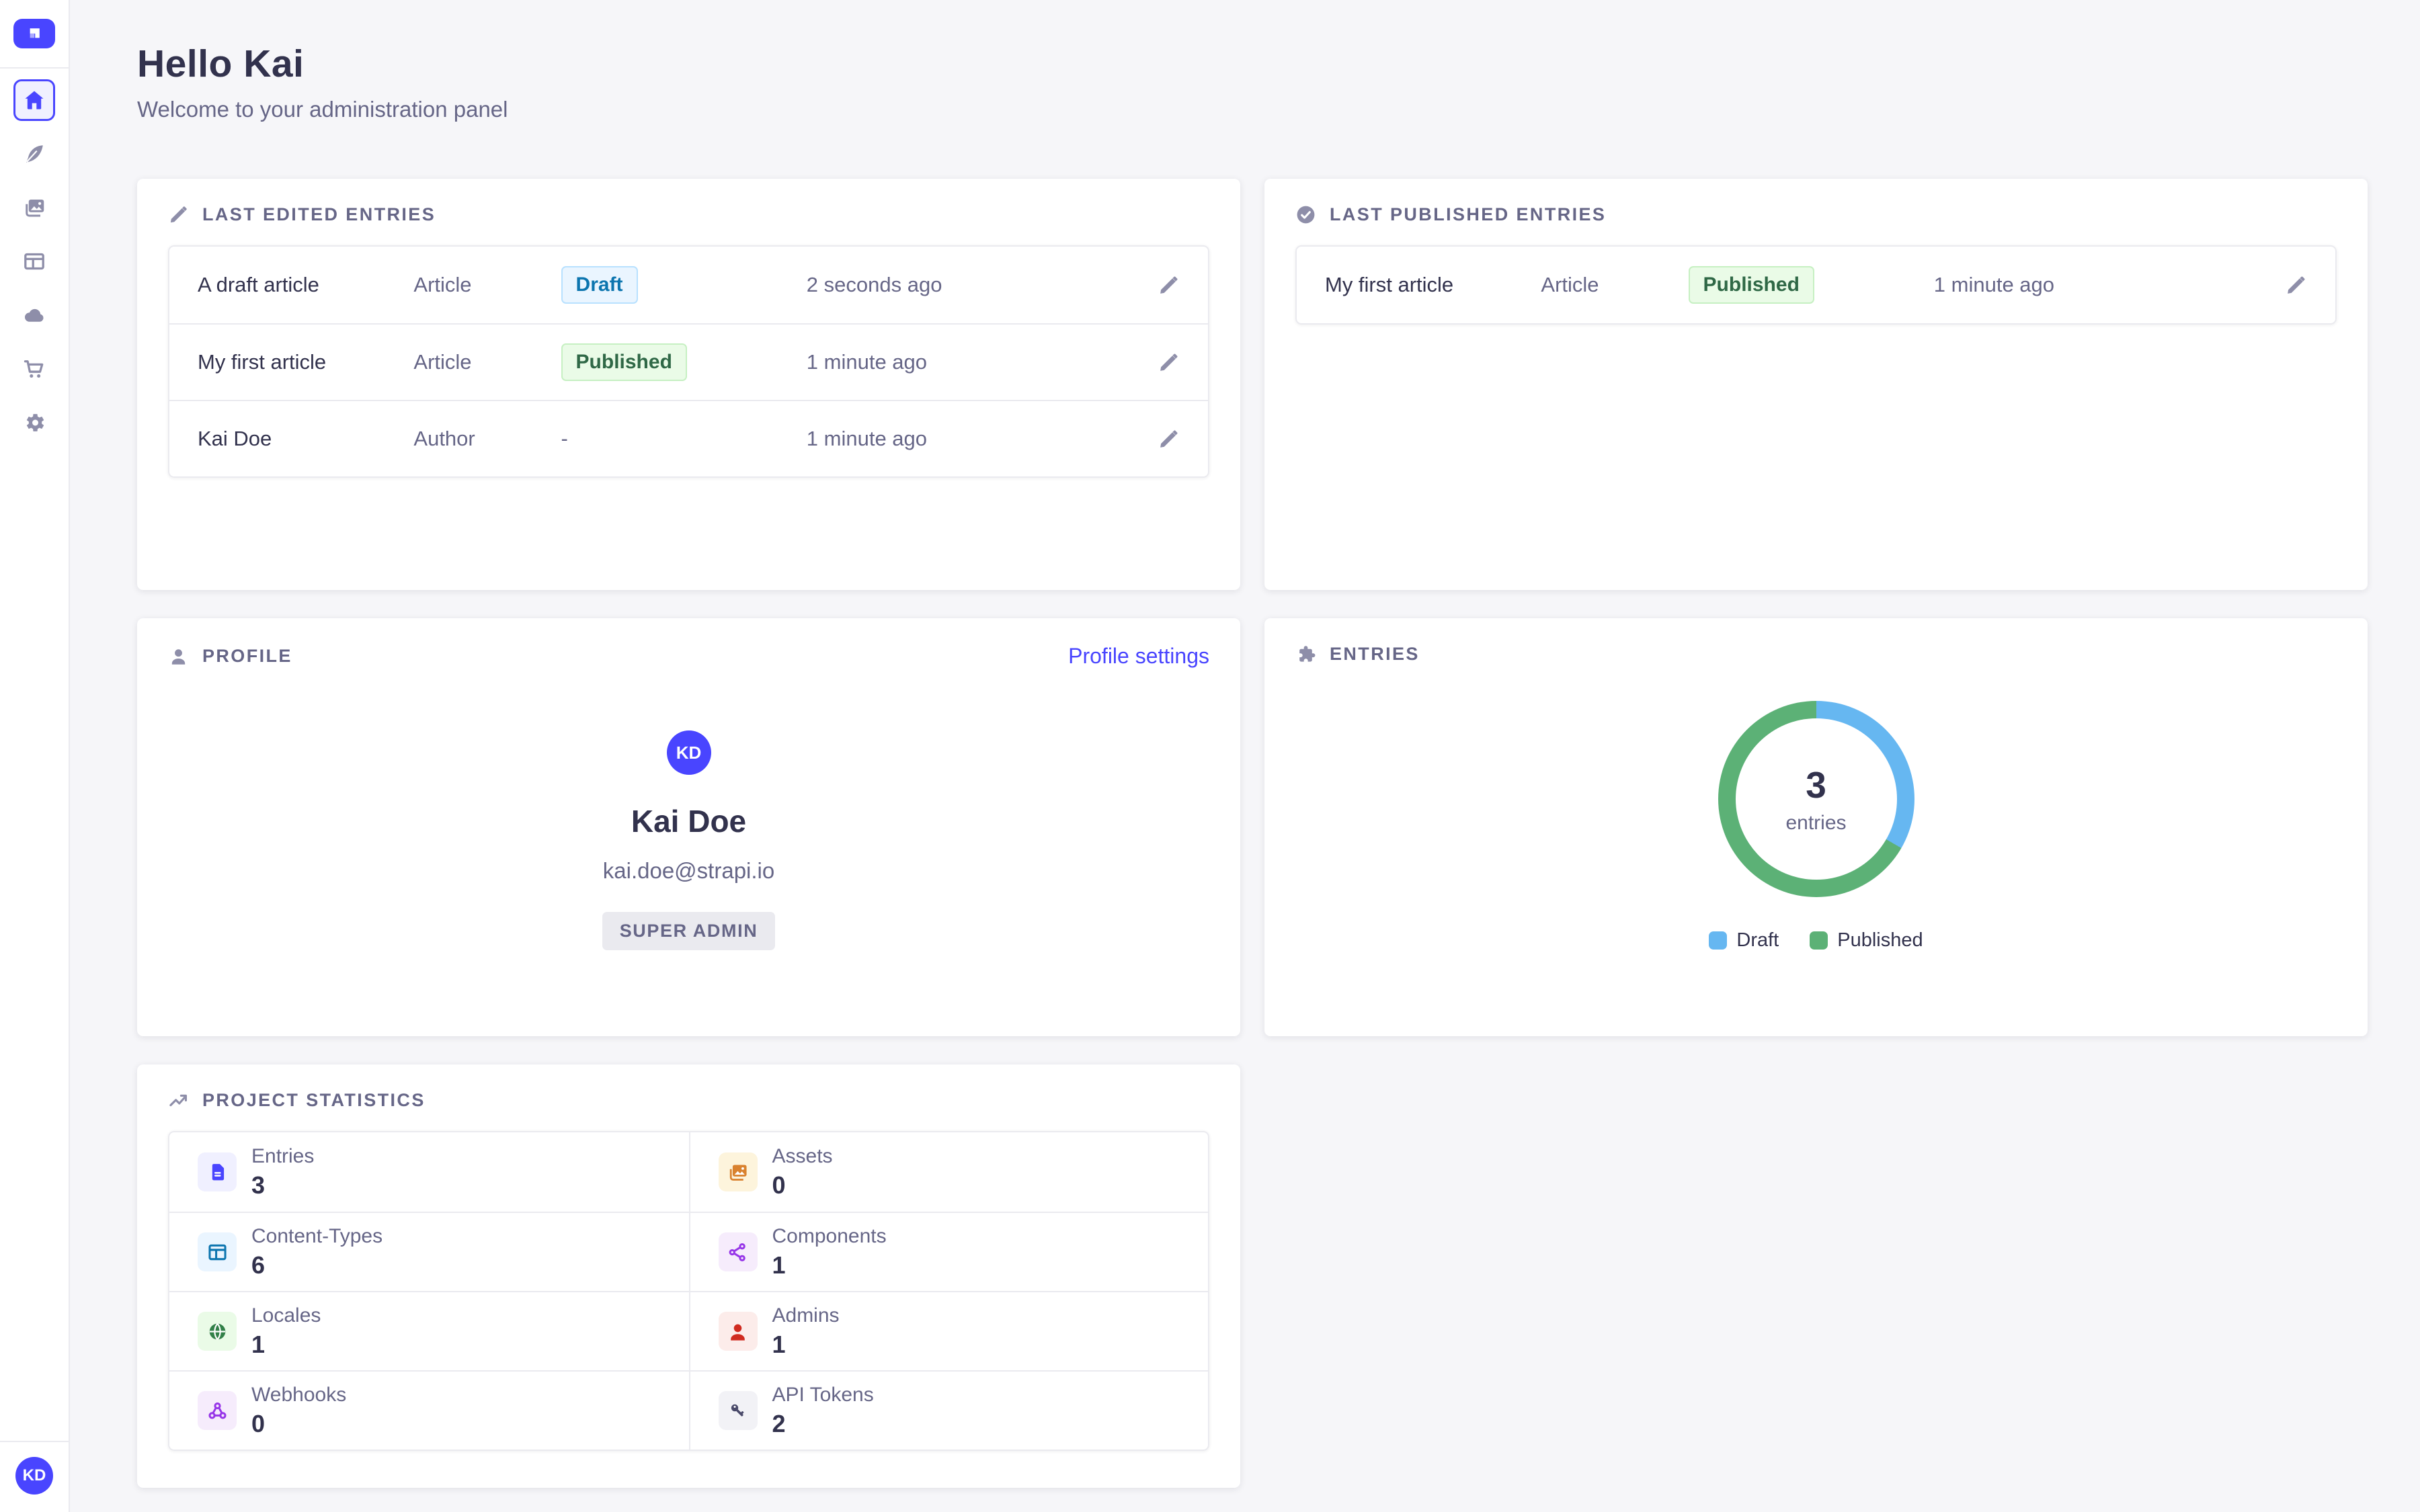 The height and width of the screenshot is (1512, 2420). I want to click on stat-label: Admins, so click(806, 1316).